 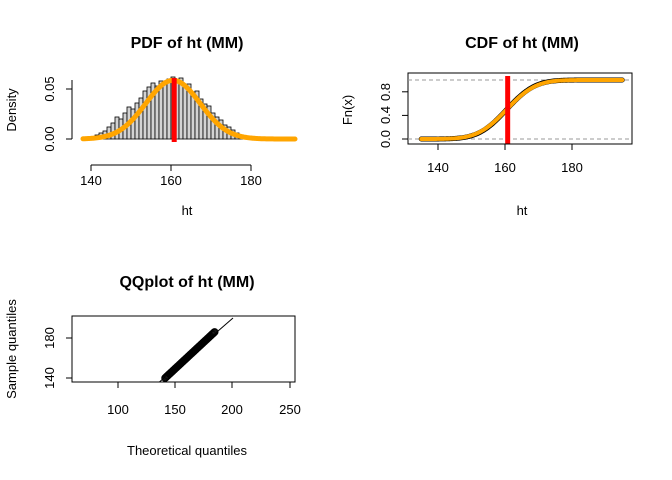 I want to click on cdf-ytick-label-2: 0.4, so click(x=385, y=115).